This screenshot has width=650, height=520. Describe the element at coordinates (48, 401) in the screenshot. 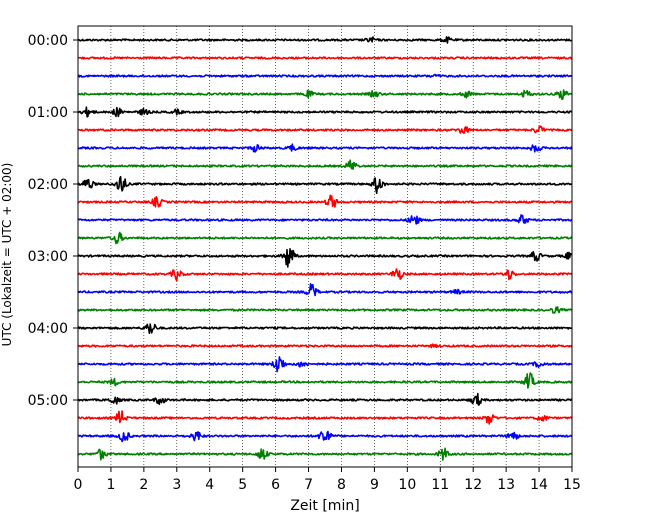

I see `y-tick-label: 05:00` at that location.